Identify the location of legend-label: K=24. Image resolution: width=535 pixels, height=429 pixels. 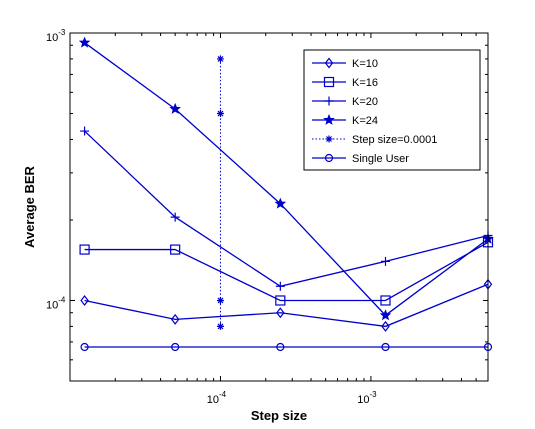
(365, 121).